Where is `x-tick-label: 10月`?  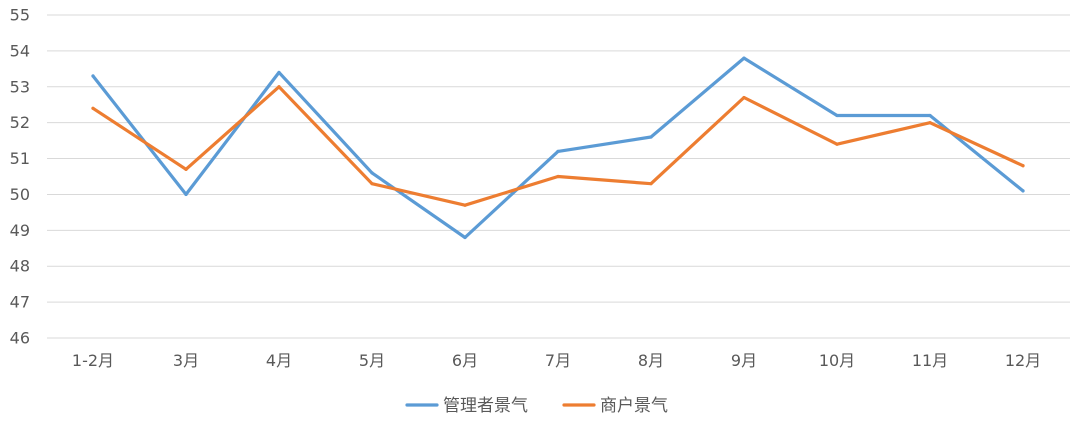
x-tick-label: 10月 is located at coordinates (837, 360).